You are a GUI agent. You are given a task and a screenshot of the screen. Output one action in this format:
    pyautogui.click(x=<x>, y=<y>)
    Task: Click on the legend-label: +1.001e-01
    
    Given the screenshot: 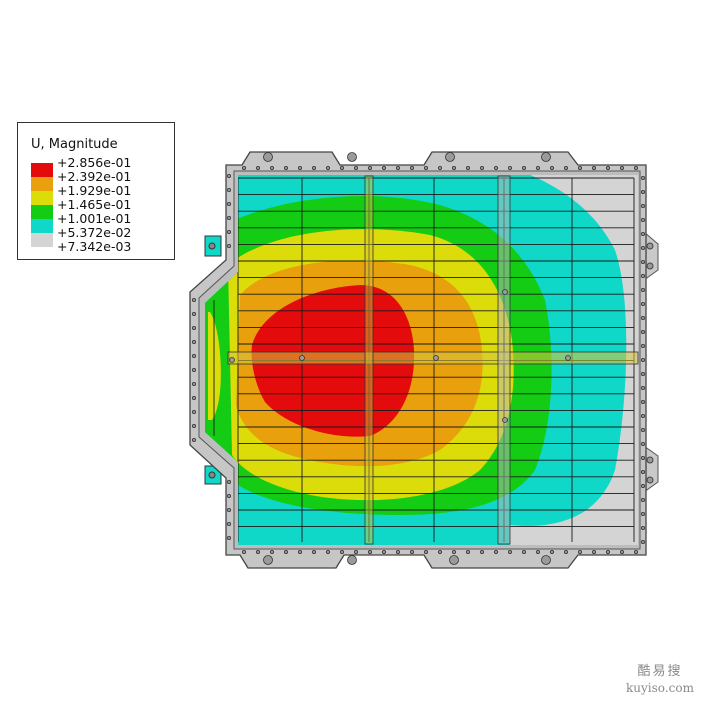 What is the action you would take?
    pyautogui.click(x=94, y=218)
    